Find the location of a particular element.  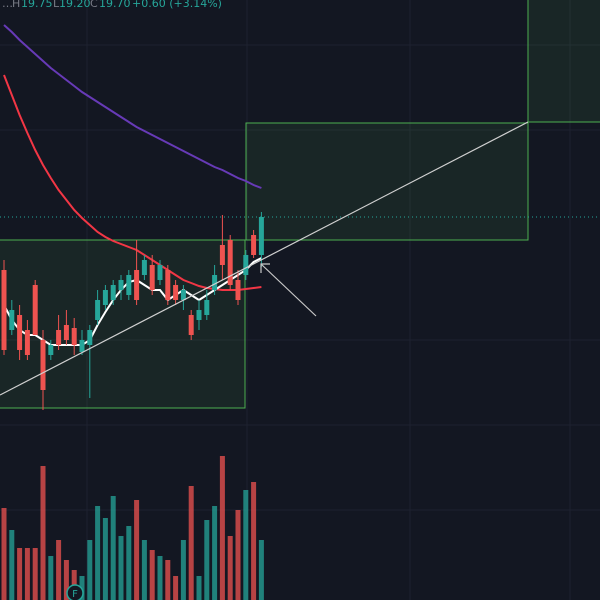

event-marker: F is located at coordinates (75, 592).